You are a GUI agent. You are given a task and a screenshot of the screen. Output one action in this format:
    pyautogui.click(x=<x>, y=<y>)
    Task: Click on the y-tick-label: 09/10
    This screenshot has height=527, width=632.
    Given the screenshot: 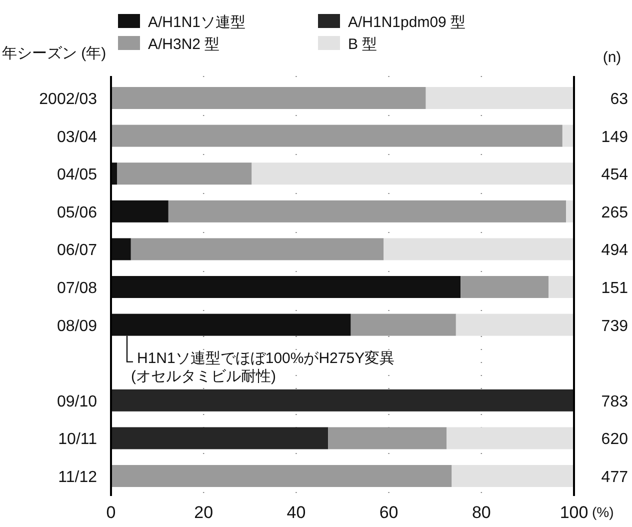 What is the action you would take?
    pyautogui.click(x=77, y=401)
    